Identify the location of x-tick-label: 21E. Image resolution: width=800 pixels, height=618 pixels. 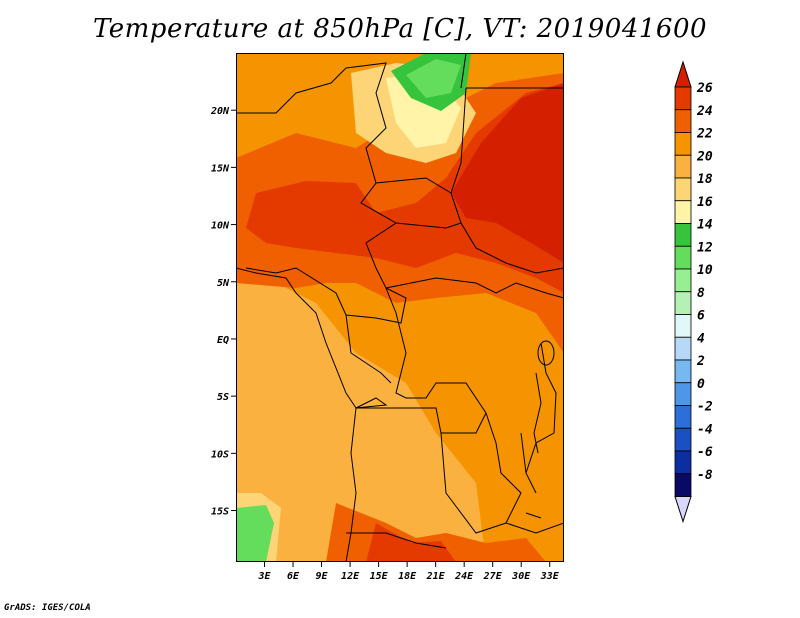
(436, 576).